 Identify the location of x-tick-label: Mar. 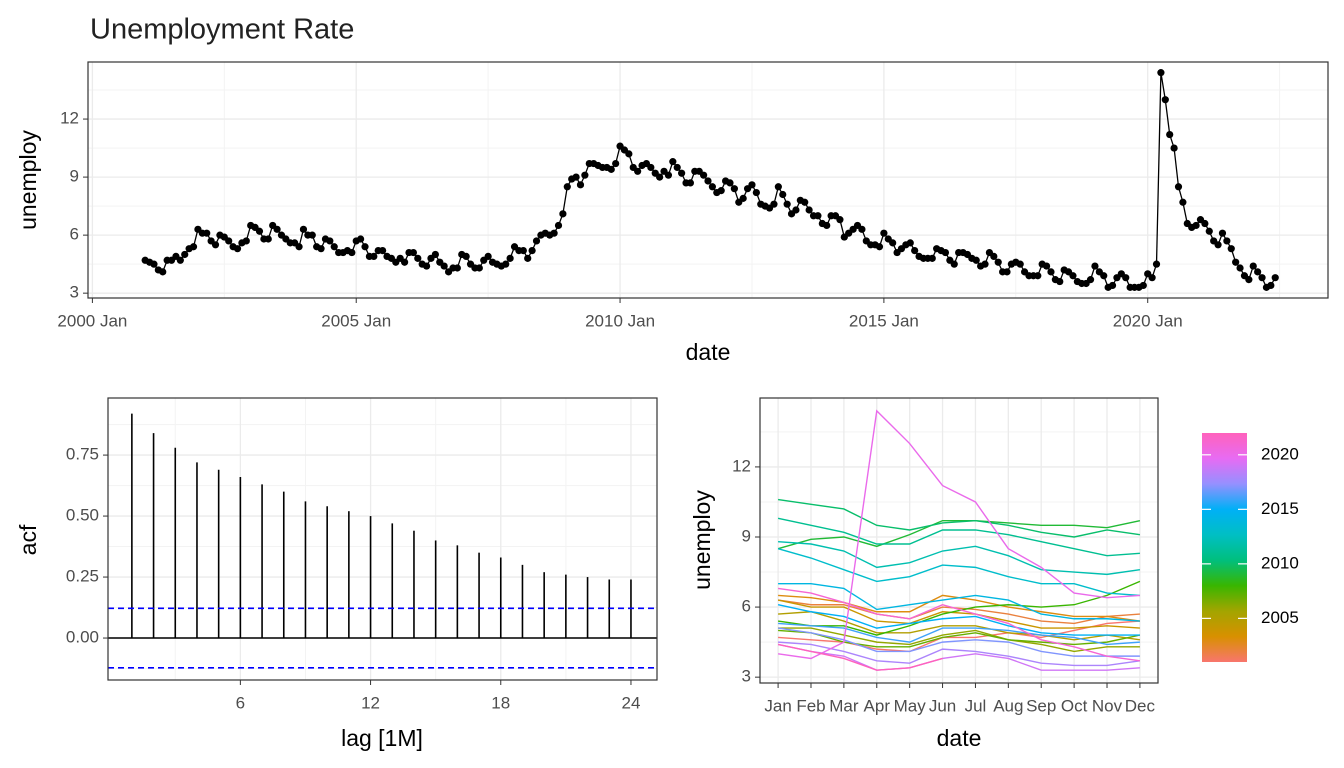
(844, 705).